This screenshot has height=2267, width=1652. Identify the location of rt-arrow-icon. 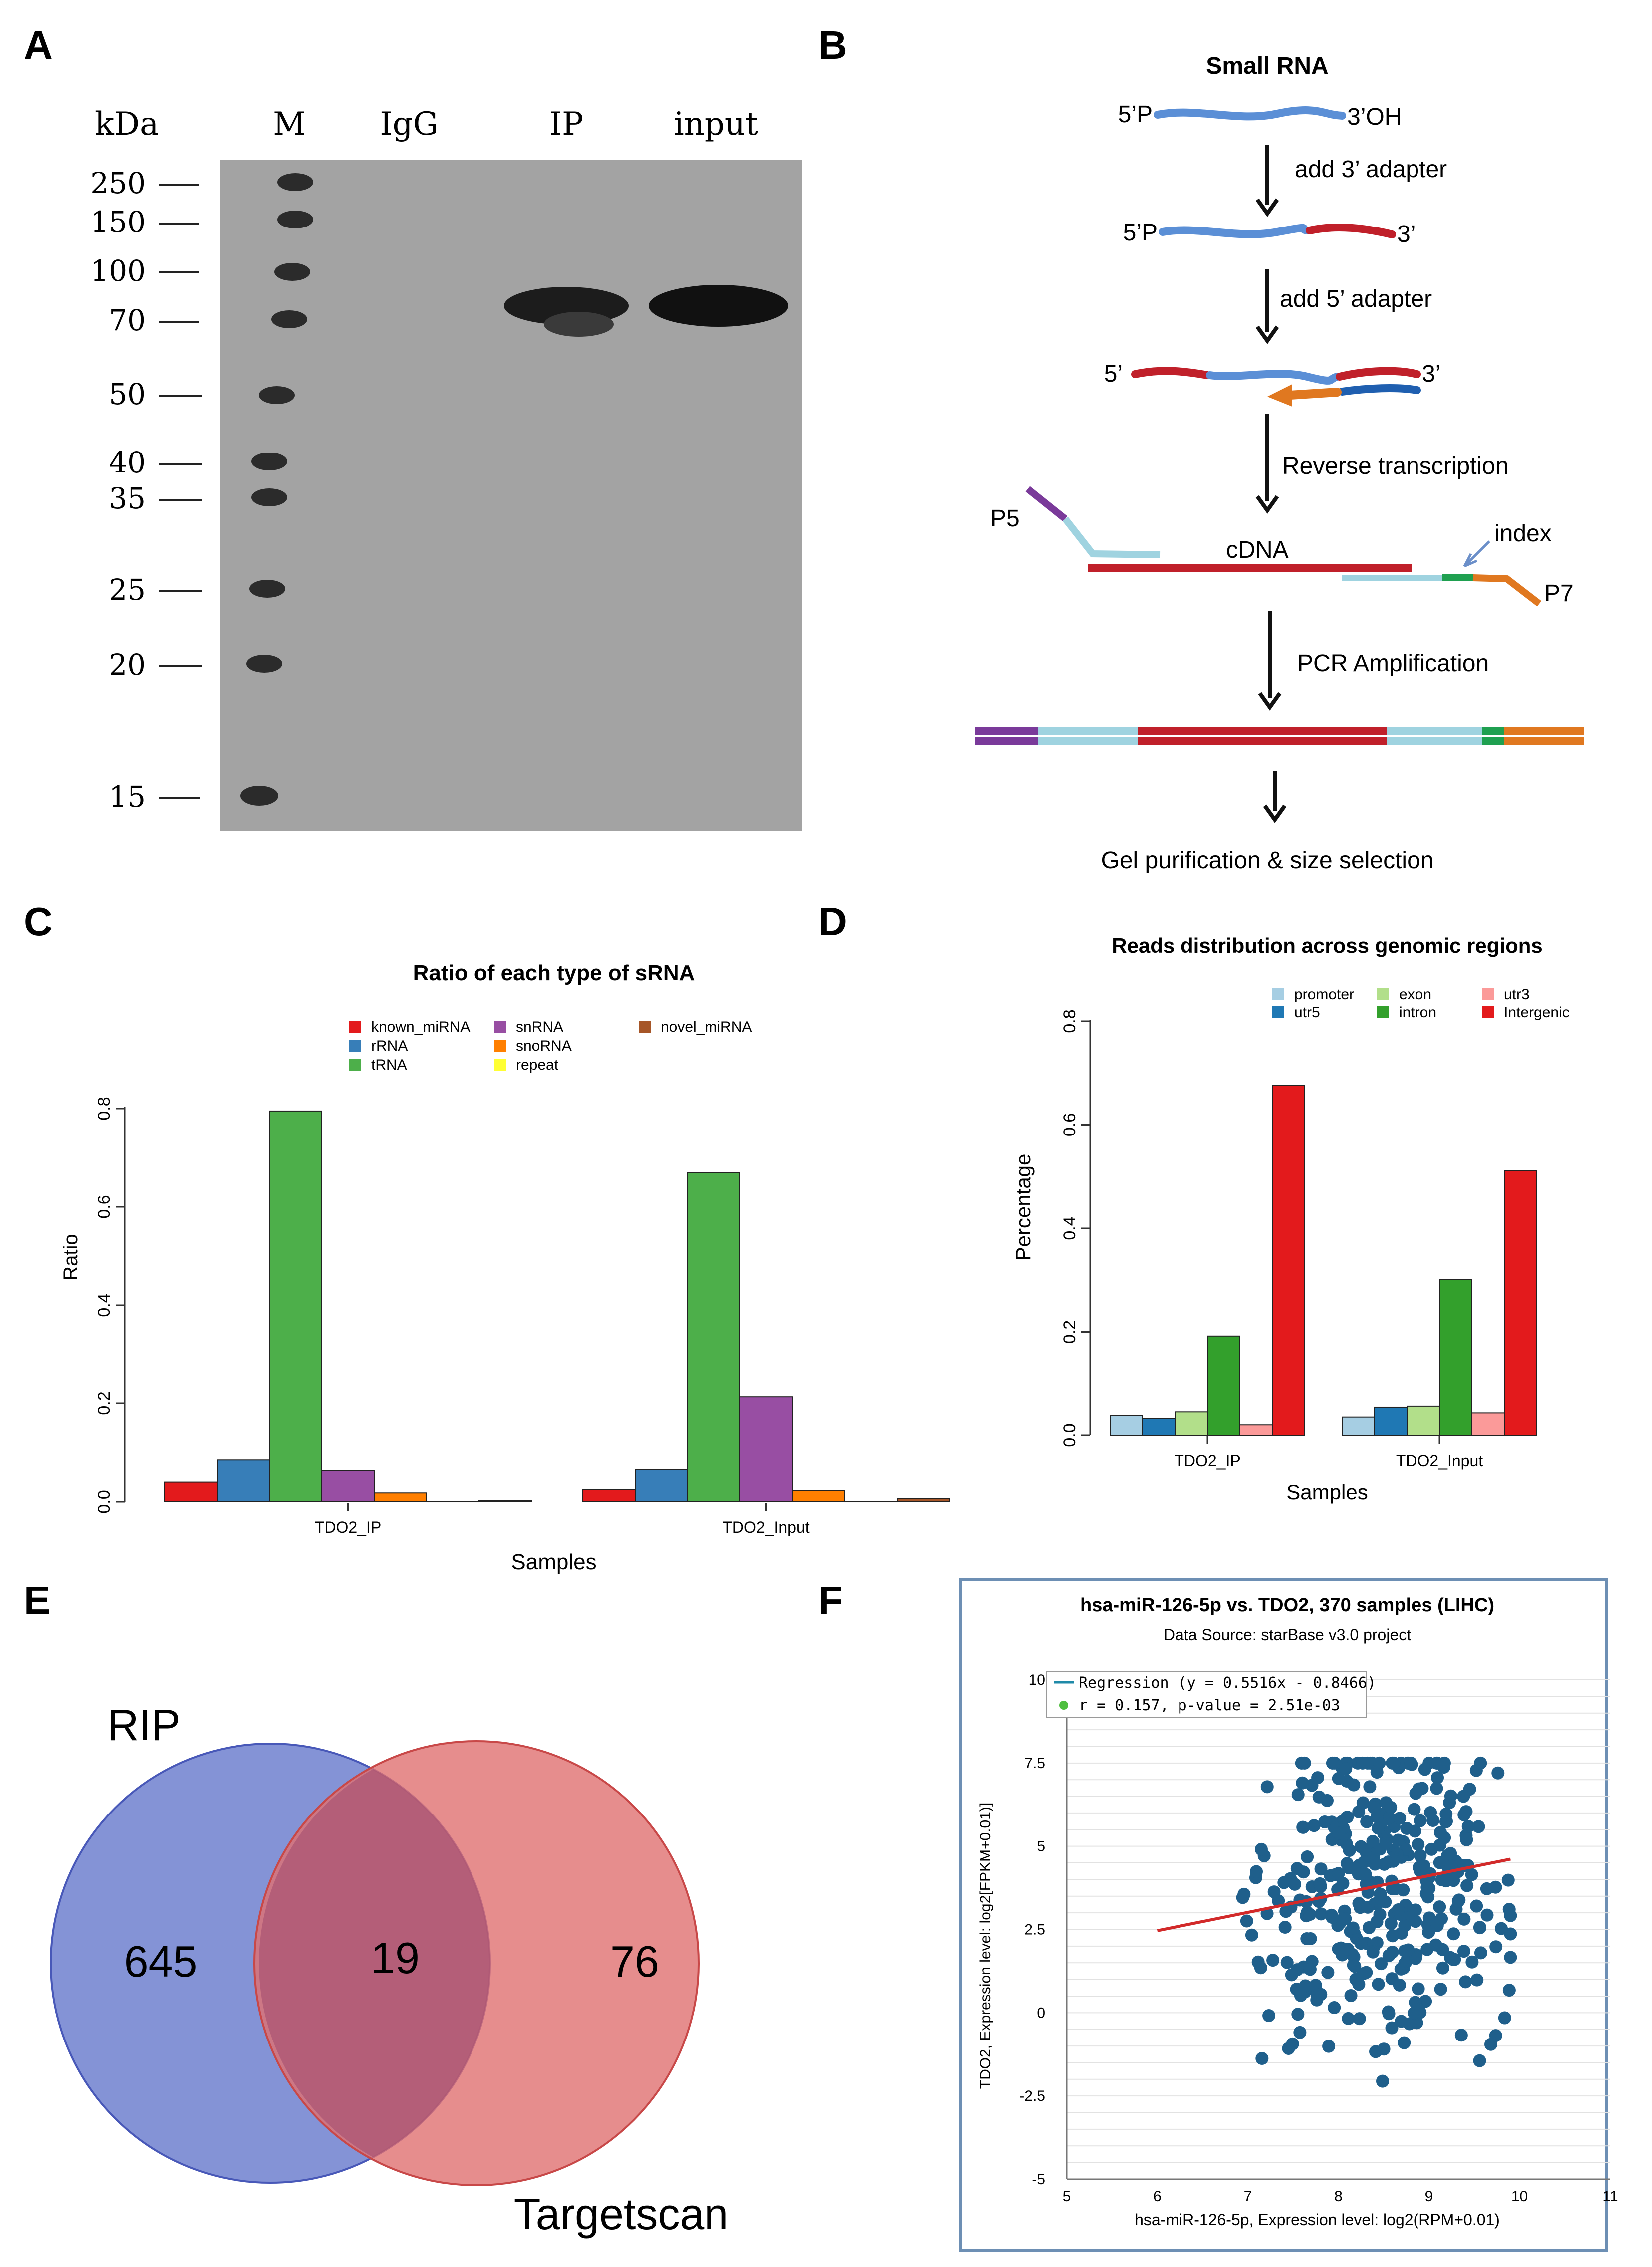
(1280, 395).